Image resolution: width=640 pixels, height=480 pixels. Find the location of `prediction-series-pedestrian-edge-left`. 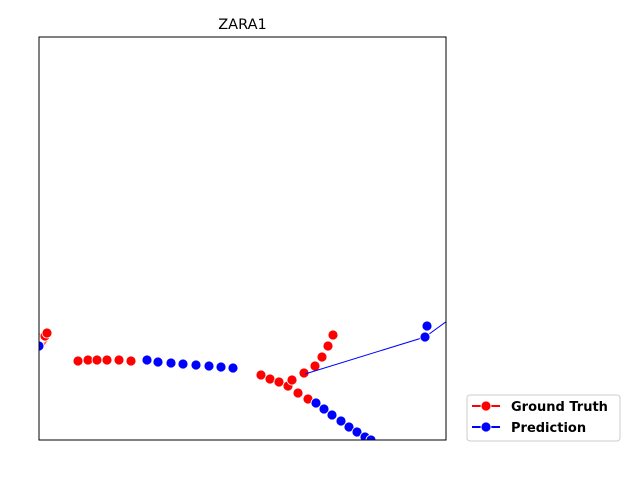

prediction-series-pedestrian-edge-left is located at coordinates (42, 346).